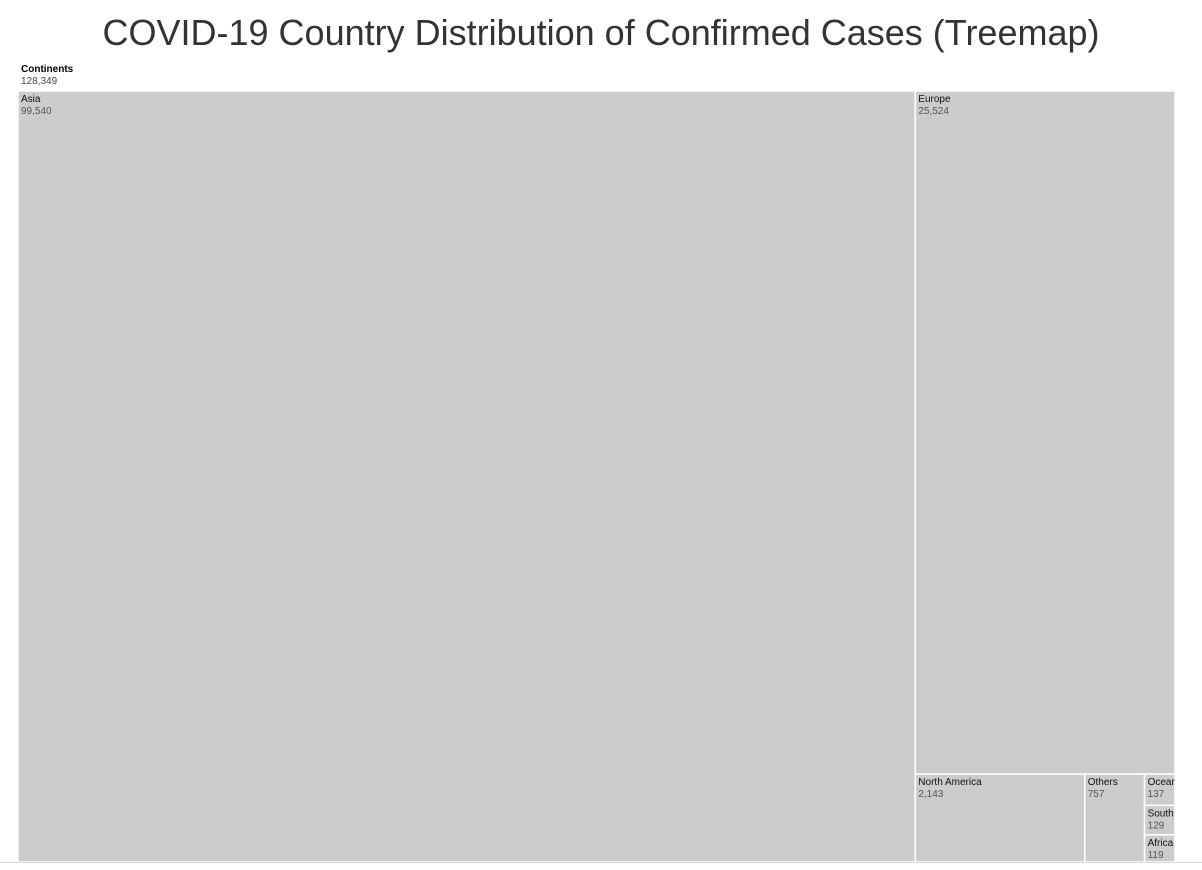 The image size is (1202, 870). I want to click on treemap-root-header: Continents 128,349, so click(47, 76).